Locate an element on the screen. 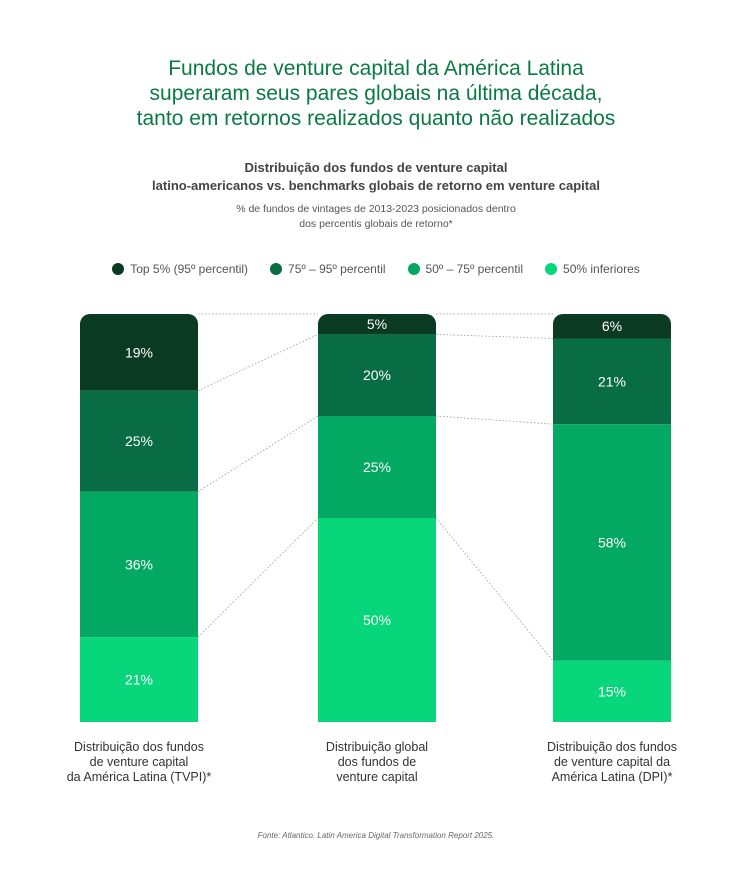 The height and width of the screenshot is (883, 752). legend-item: 75º – 95º percentil is located at coordinates (328, 269).